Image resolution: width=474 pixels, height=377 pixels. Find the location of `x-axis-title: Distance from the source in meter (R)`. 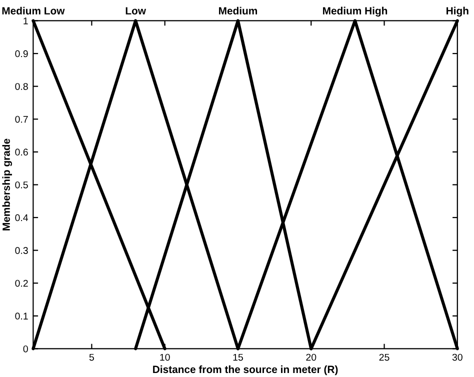

x-axis-title: Distance from the source in meter (R) is located at coordinates (245, 370).